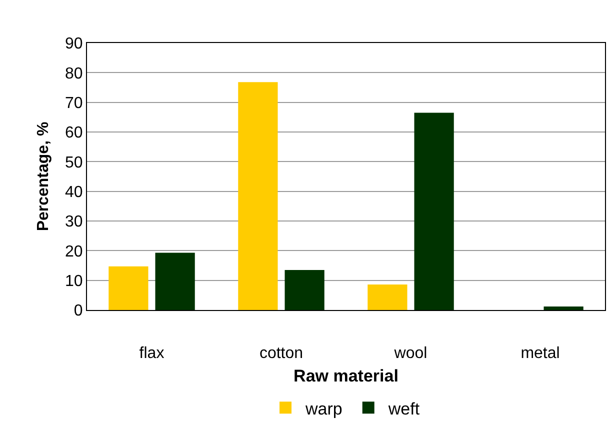  I want to click on x-tick-label: flax, so click(151, 353).